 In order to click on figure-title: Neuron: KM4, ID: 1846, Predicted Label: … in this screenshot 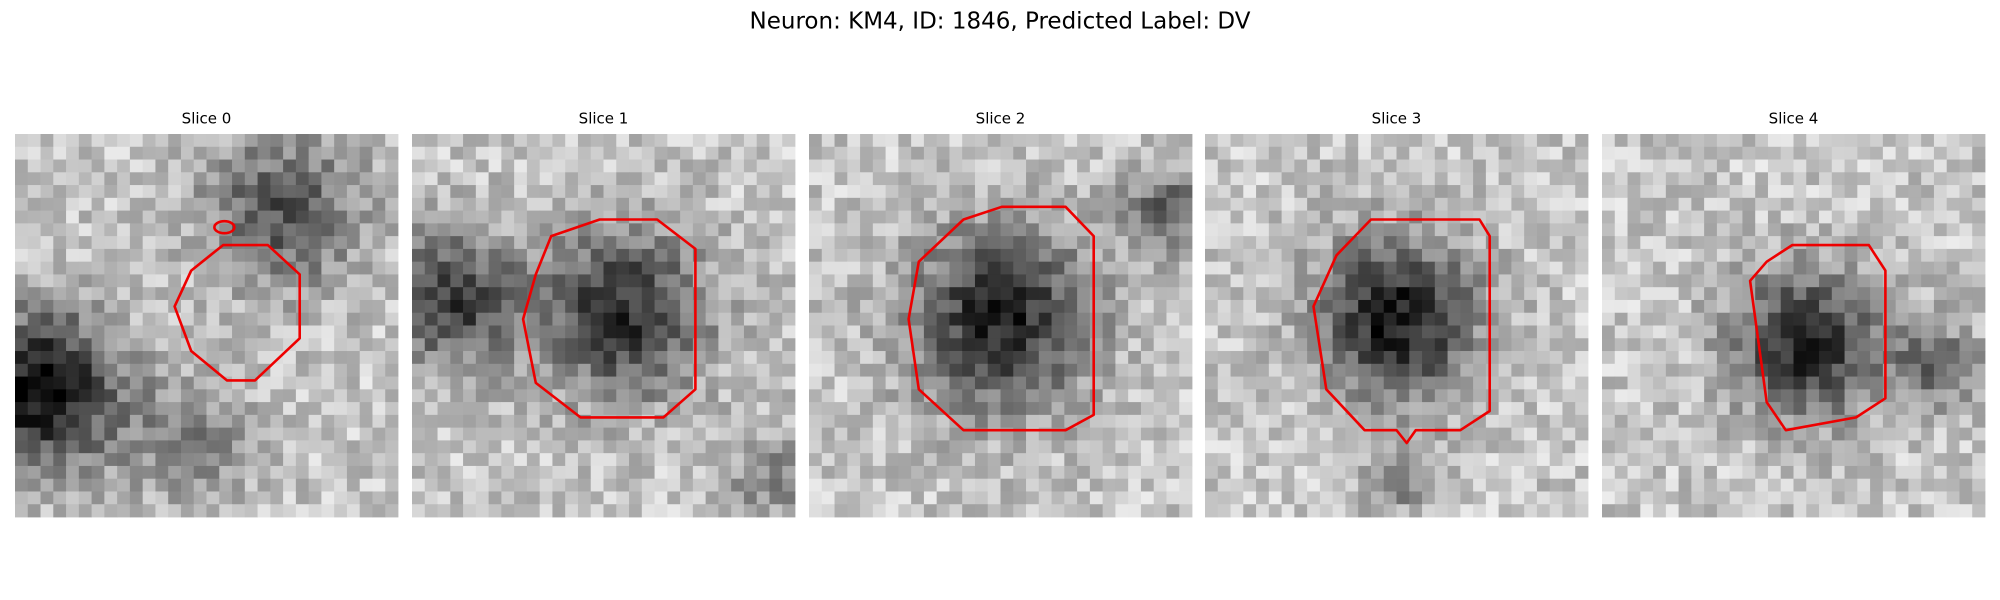, I will do `click(1000, 22)`.